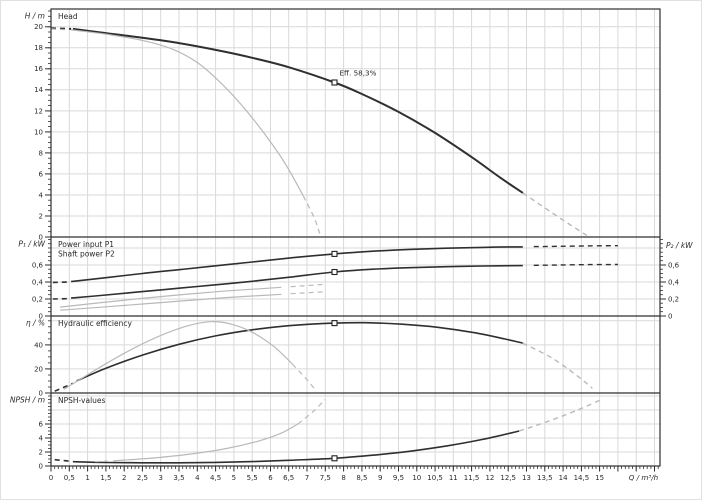  What do you see at coordinates (37, 299) in the screenshot?
I see `power-y-tick-label: 0,2` at bounding box center [37, 299].